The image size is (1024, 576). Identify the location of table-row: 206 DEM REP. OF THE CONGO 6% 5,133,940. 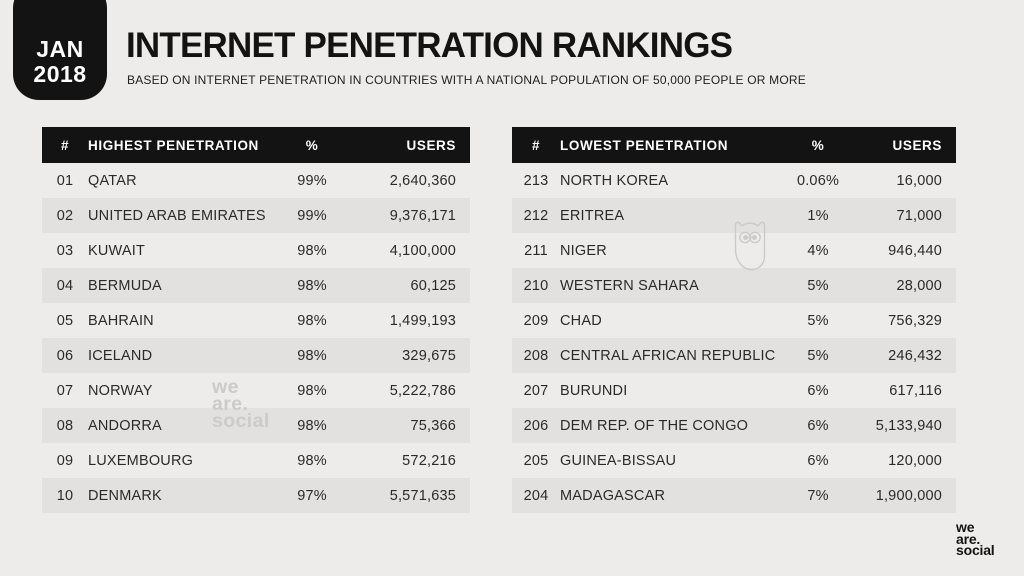
(734, 425).